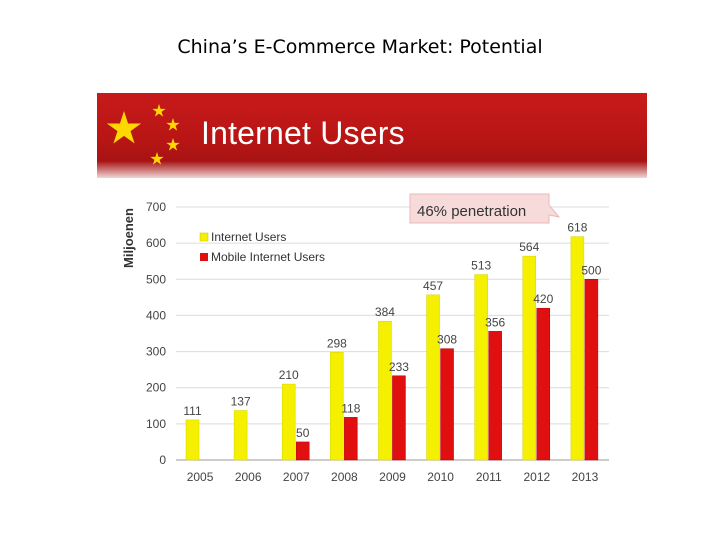 The height and width of the screenshot is (540, 720). I want to click on slide-title: China’s E-Commerce Market: Potential, so click(360, 47).